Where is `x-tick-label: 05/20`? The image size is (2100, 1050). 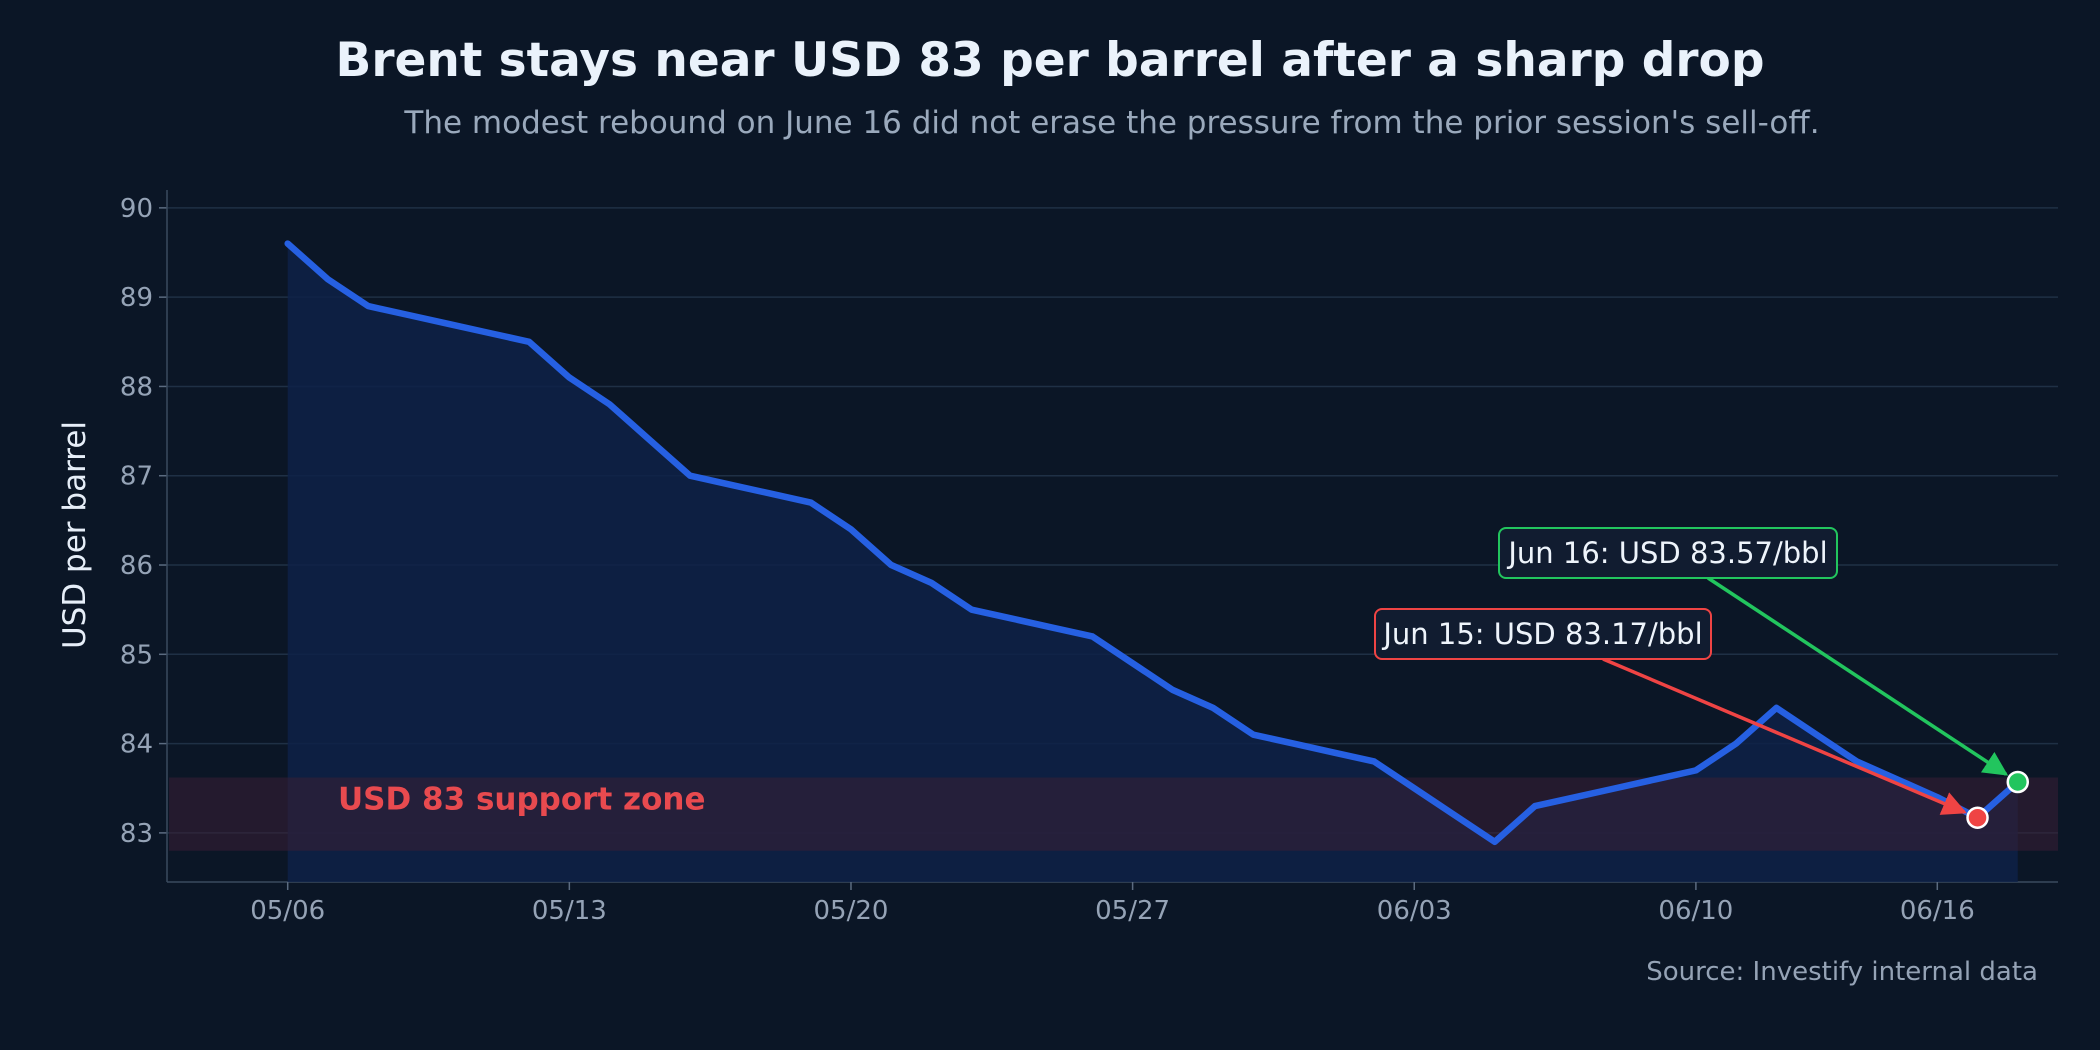
x-tick-label: 05/20 is located at coordinates (851, 911).